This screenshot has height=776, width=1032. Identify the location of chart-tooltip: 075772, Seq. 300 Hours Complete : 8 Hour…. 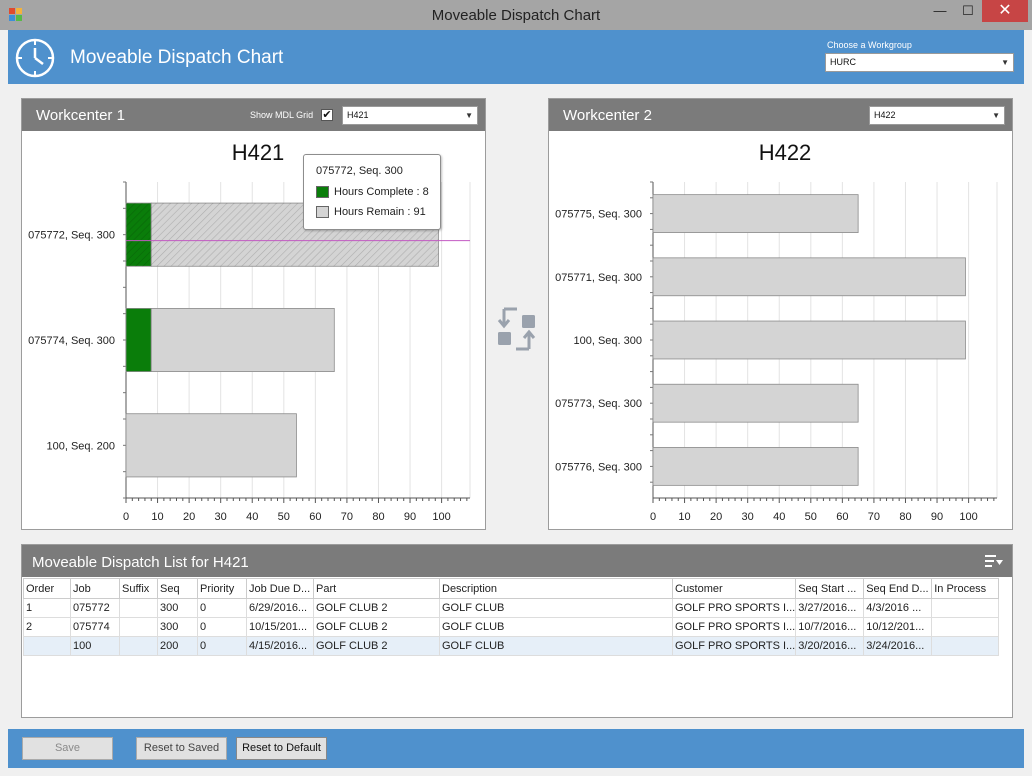
(372, 192).